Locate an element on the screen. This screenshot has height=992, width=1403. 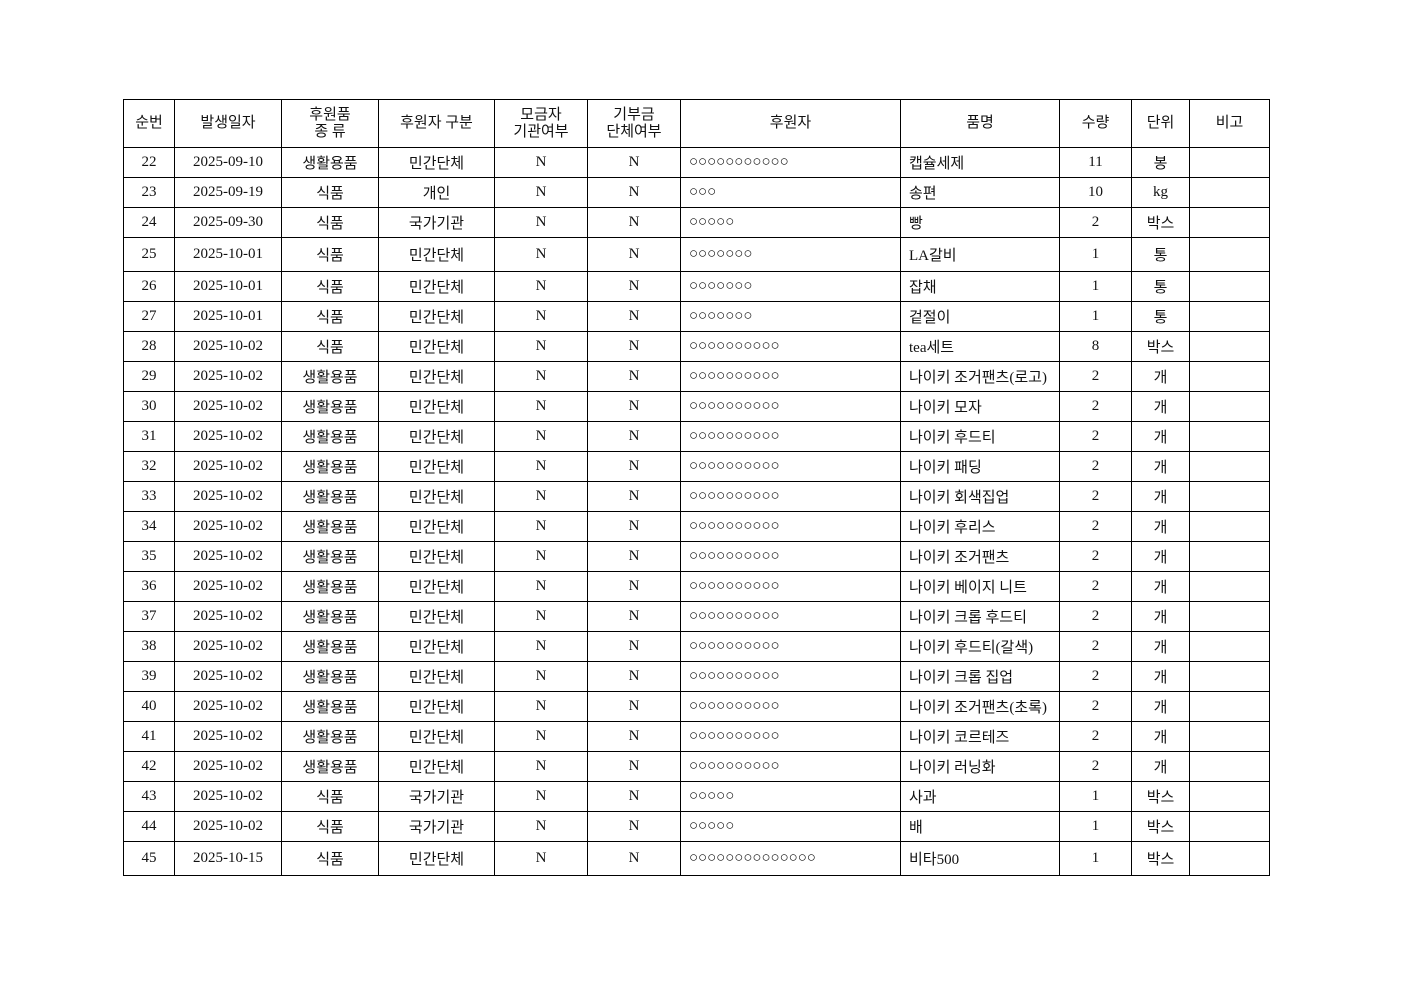
table-cell: 나이키 후드티(갈색) is located at coordinates (980, 646).